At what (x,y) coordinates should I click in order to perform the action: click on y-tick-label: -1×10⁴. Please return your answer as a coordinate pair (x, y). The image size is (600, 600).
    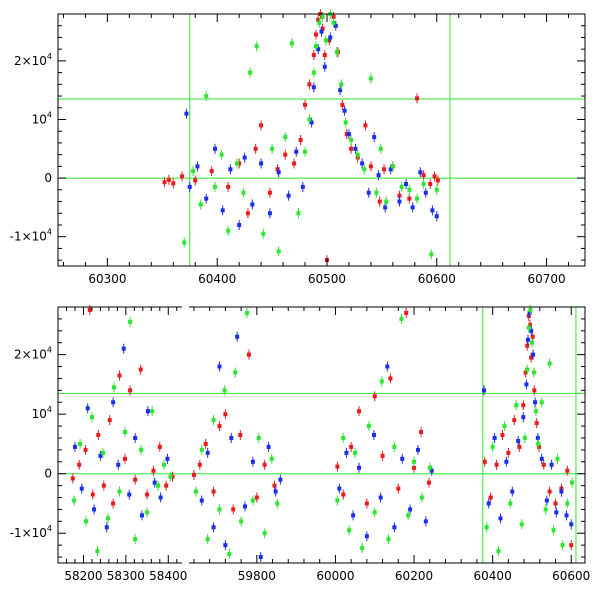
    Looking at the image, I should click on (31, 532).